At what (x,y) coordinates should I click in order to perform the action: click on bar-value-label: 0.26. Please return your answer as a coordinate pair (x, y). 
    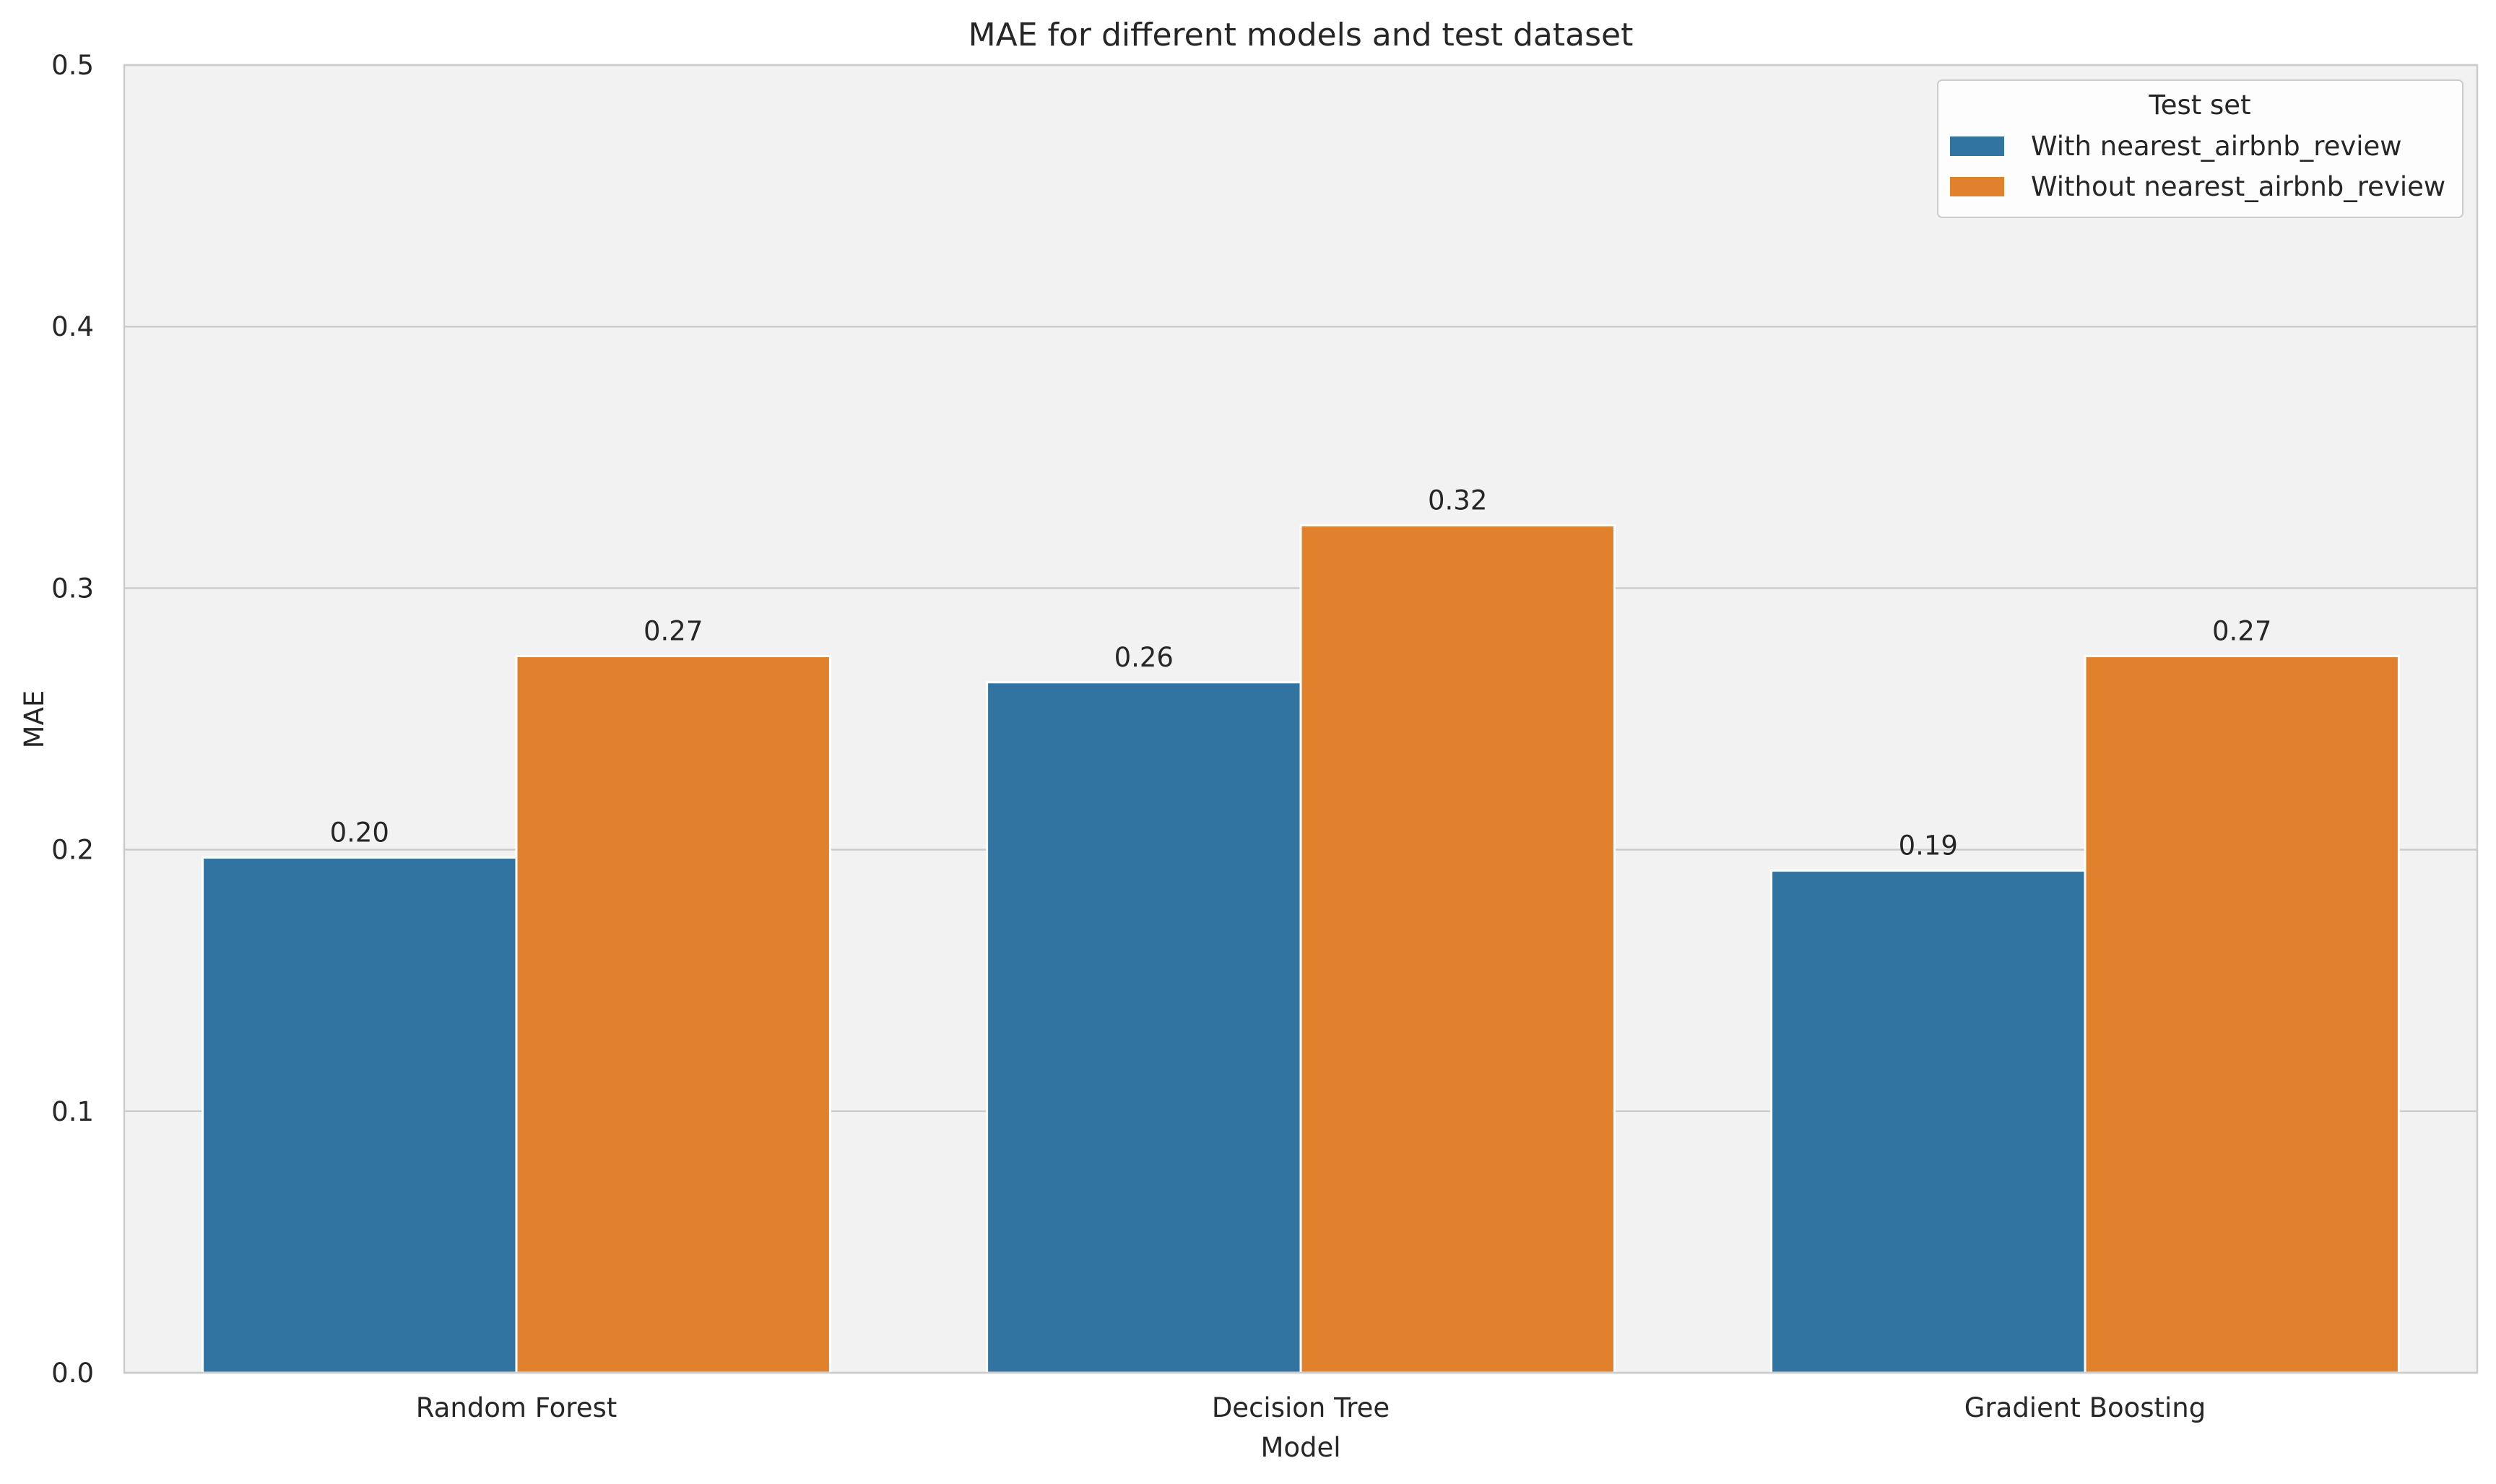
    Looking at the image, I should click on (1144, 657).